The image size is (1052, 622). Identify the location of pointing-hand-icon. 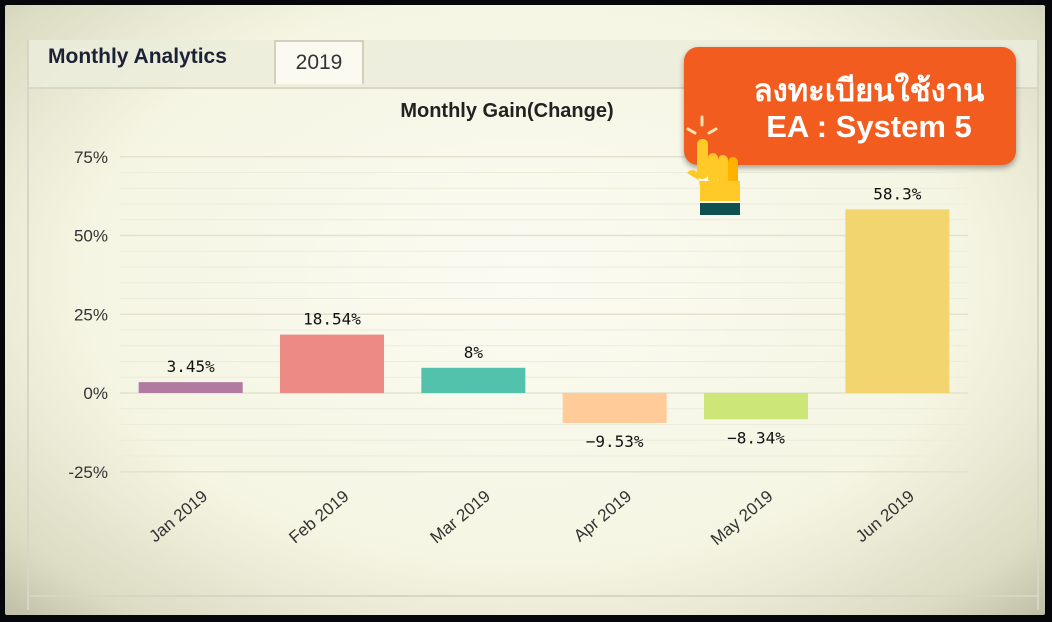
(713, 165).